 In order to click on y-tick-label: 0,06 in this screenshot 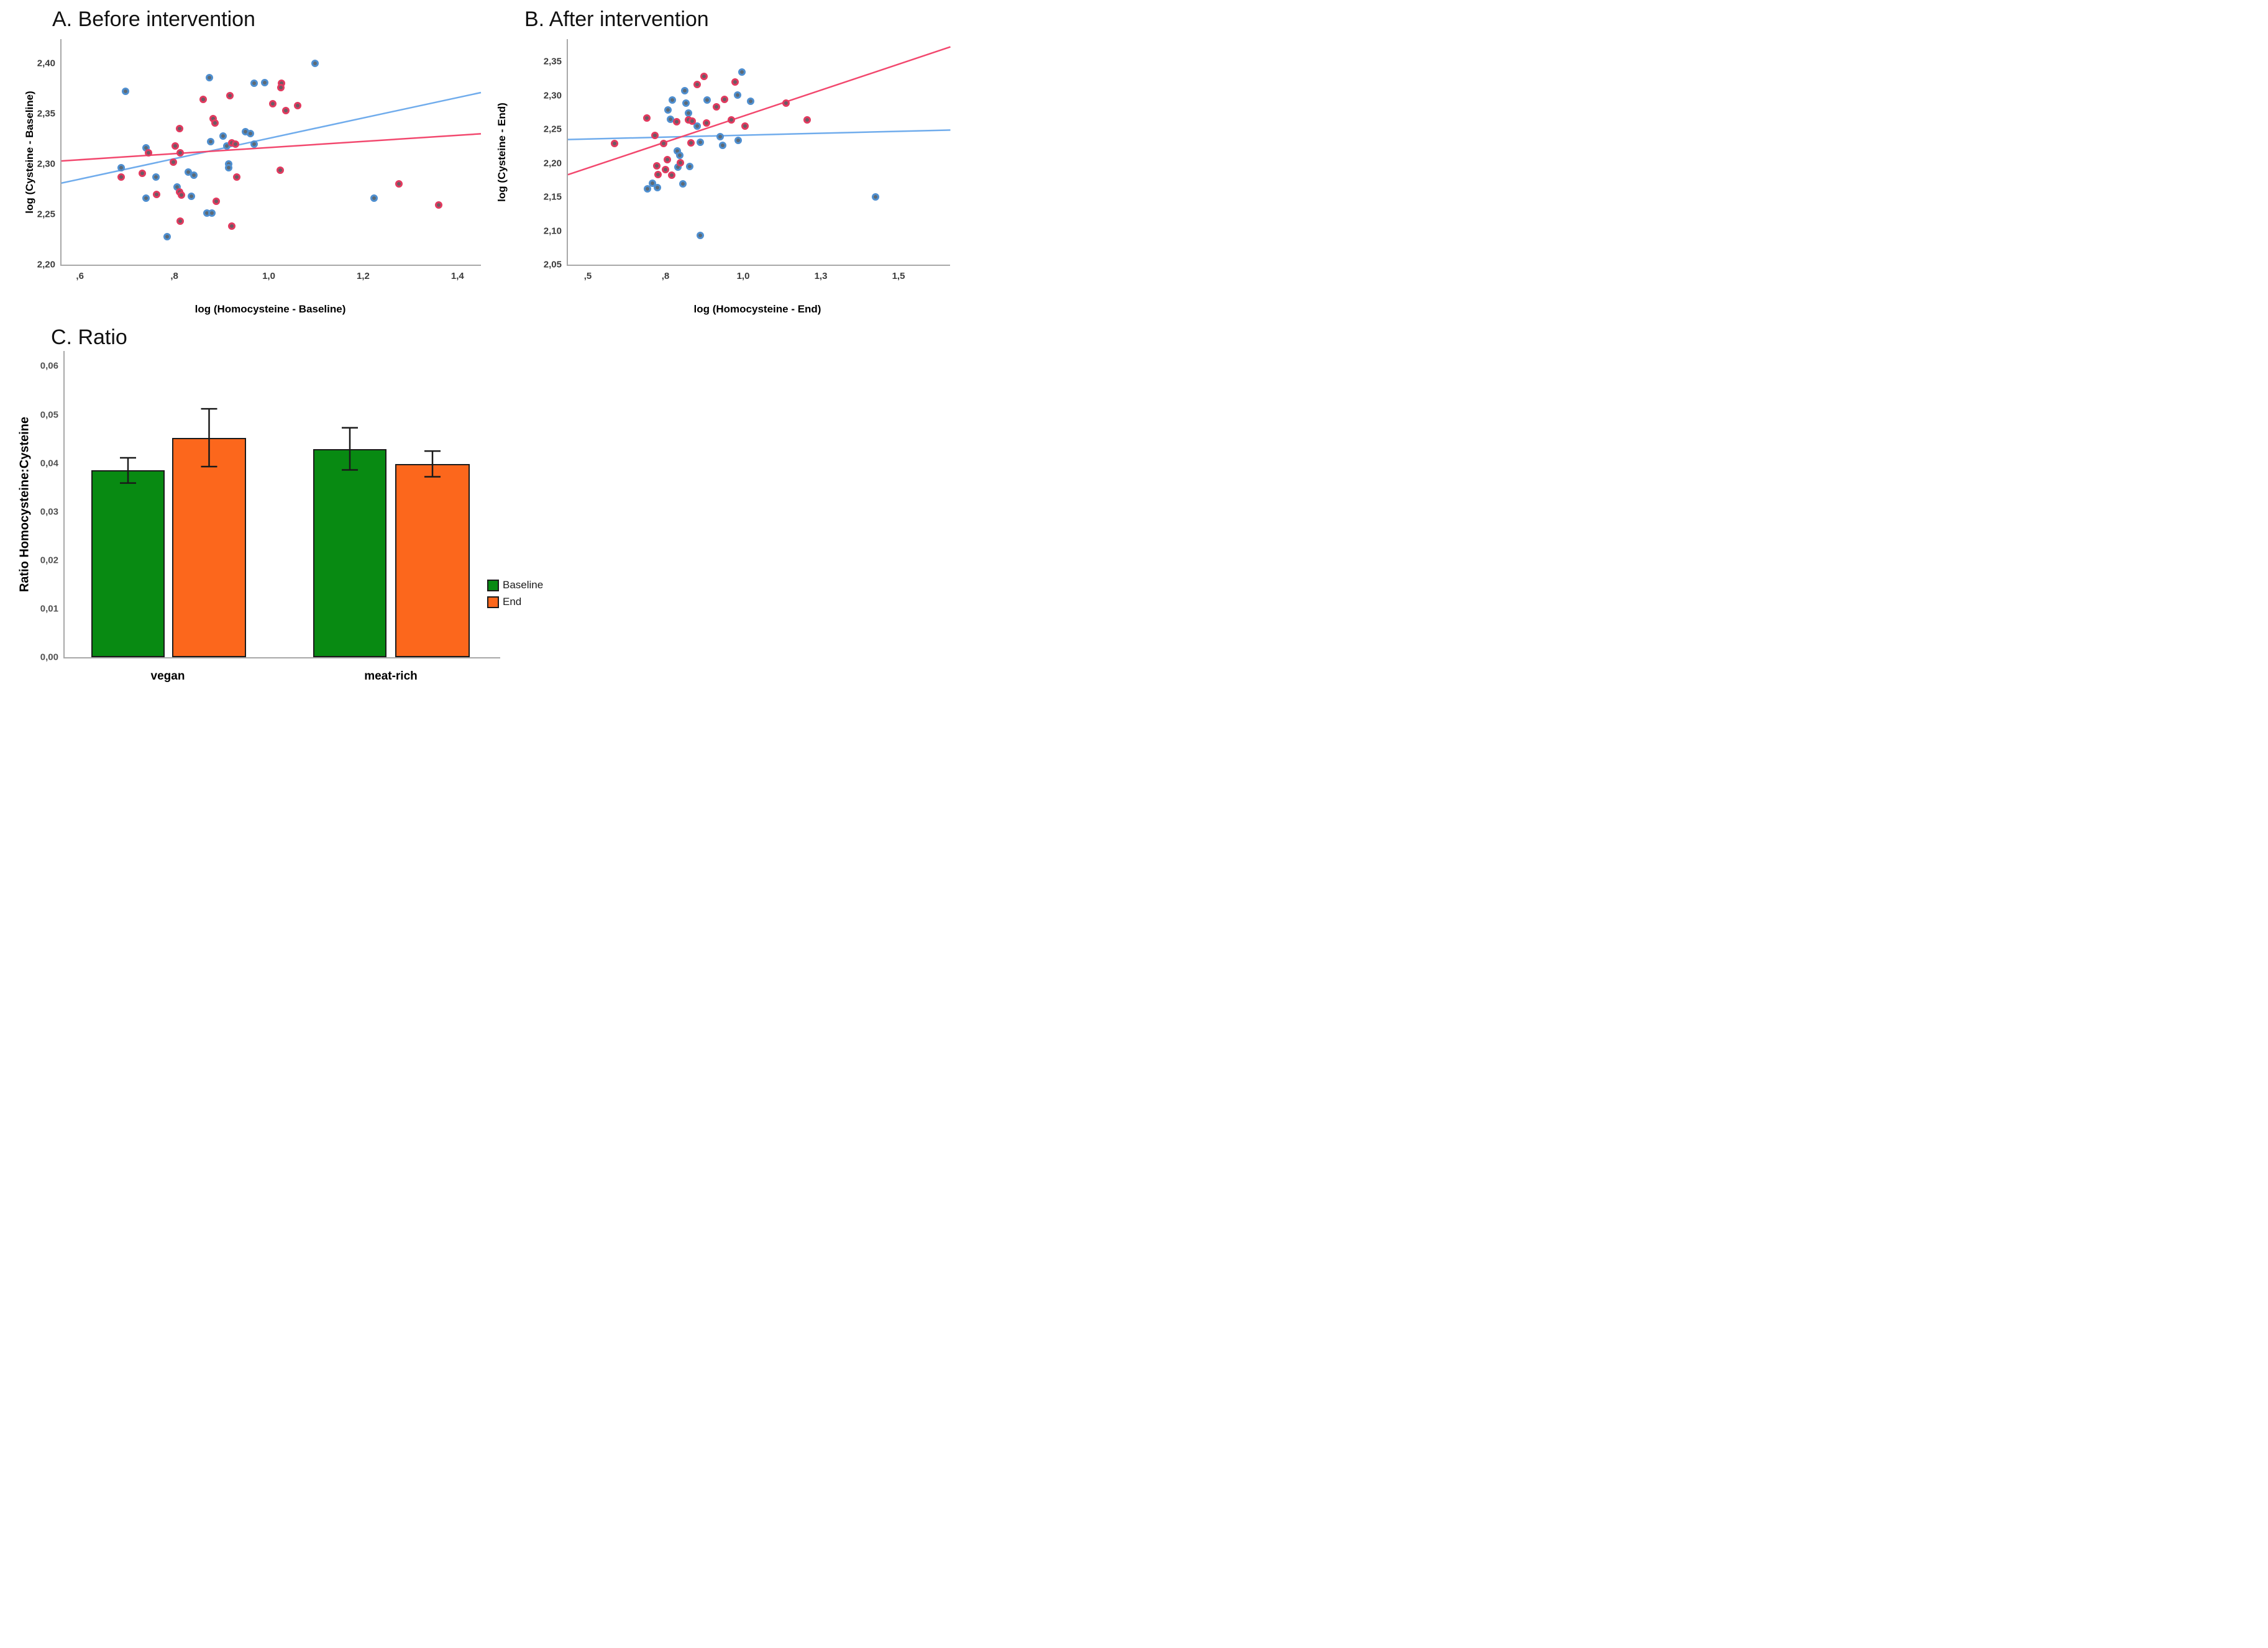, I will do `click(49, 365)`.